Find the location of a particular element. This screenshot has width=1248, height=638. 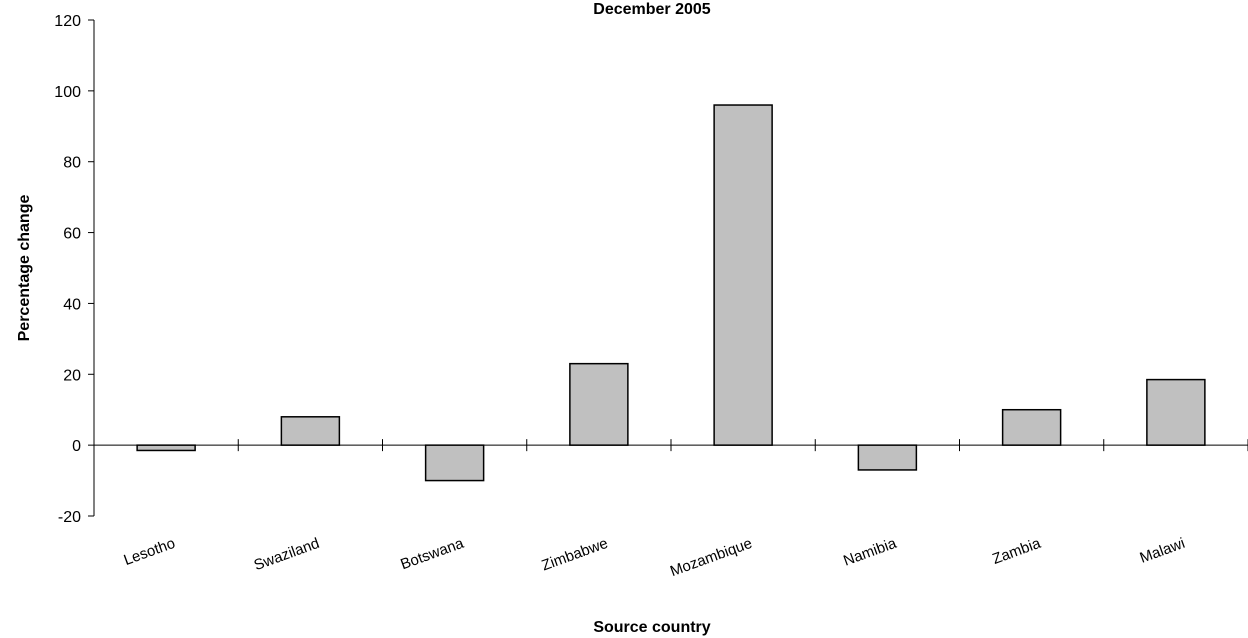

y-tick-label: 40 is located at coordinates (72, 304).